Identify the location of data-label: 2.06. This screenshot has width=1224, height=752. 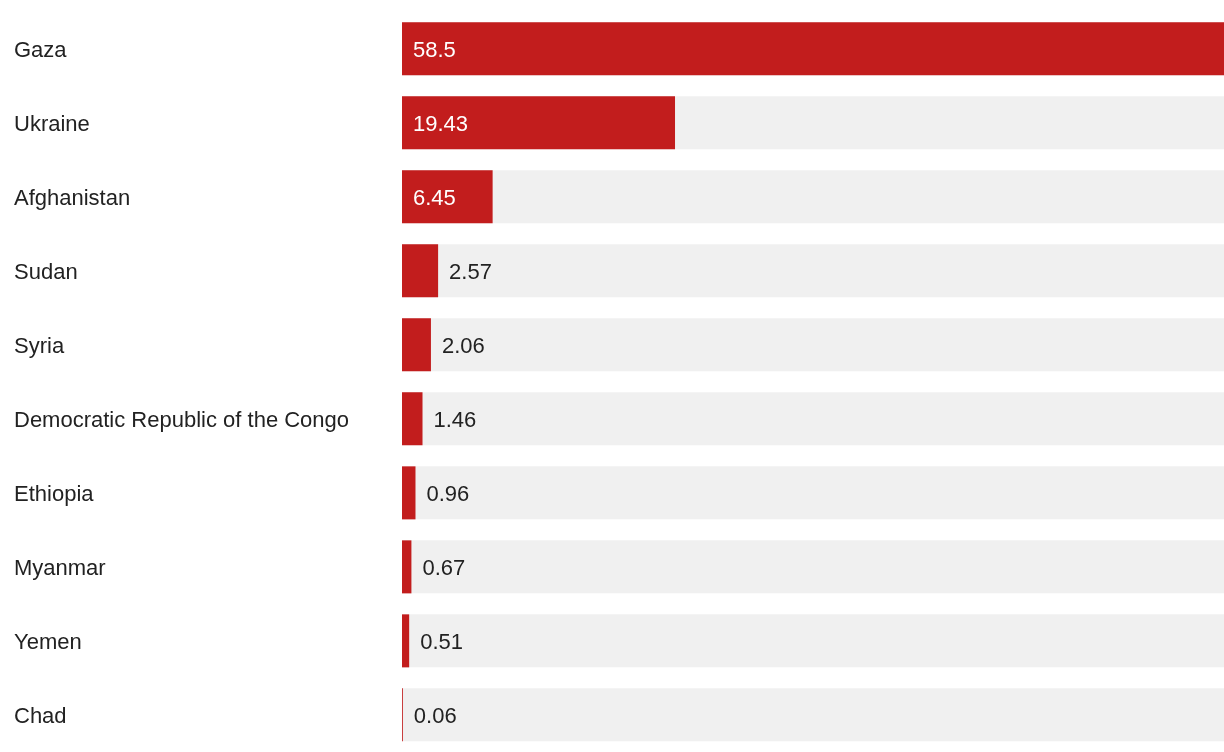
(463, 345).